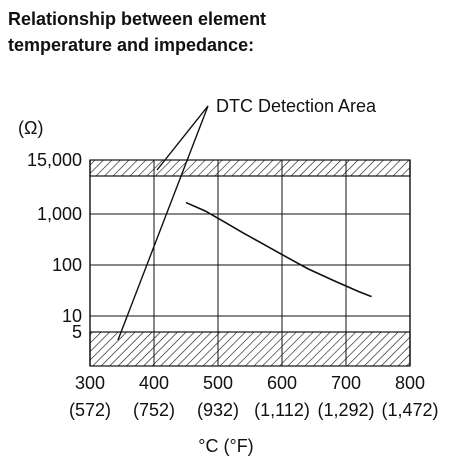 Image resolution: width=472 pixels, height=466 pixels. Describe the element at coordinates (218, 410) in the screenshot. I see `x-tick-label-secondary-500: (932)` at that location.